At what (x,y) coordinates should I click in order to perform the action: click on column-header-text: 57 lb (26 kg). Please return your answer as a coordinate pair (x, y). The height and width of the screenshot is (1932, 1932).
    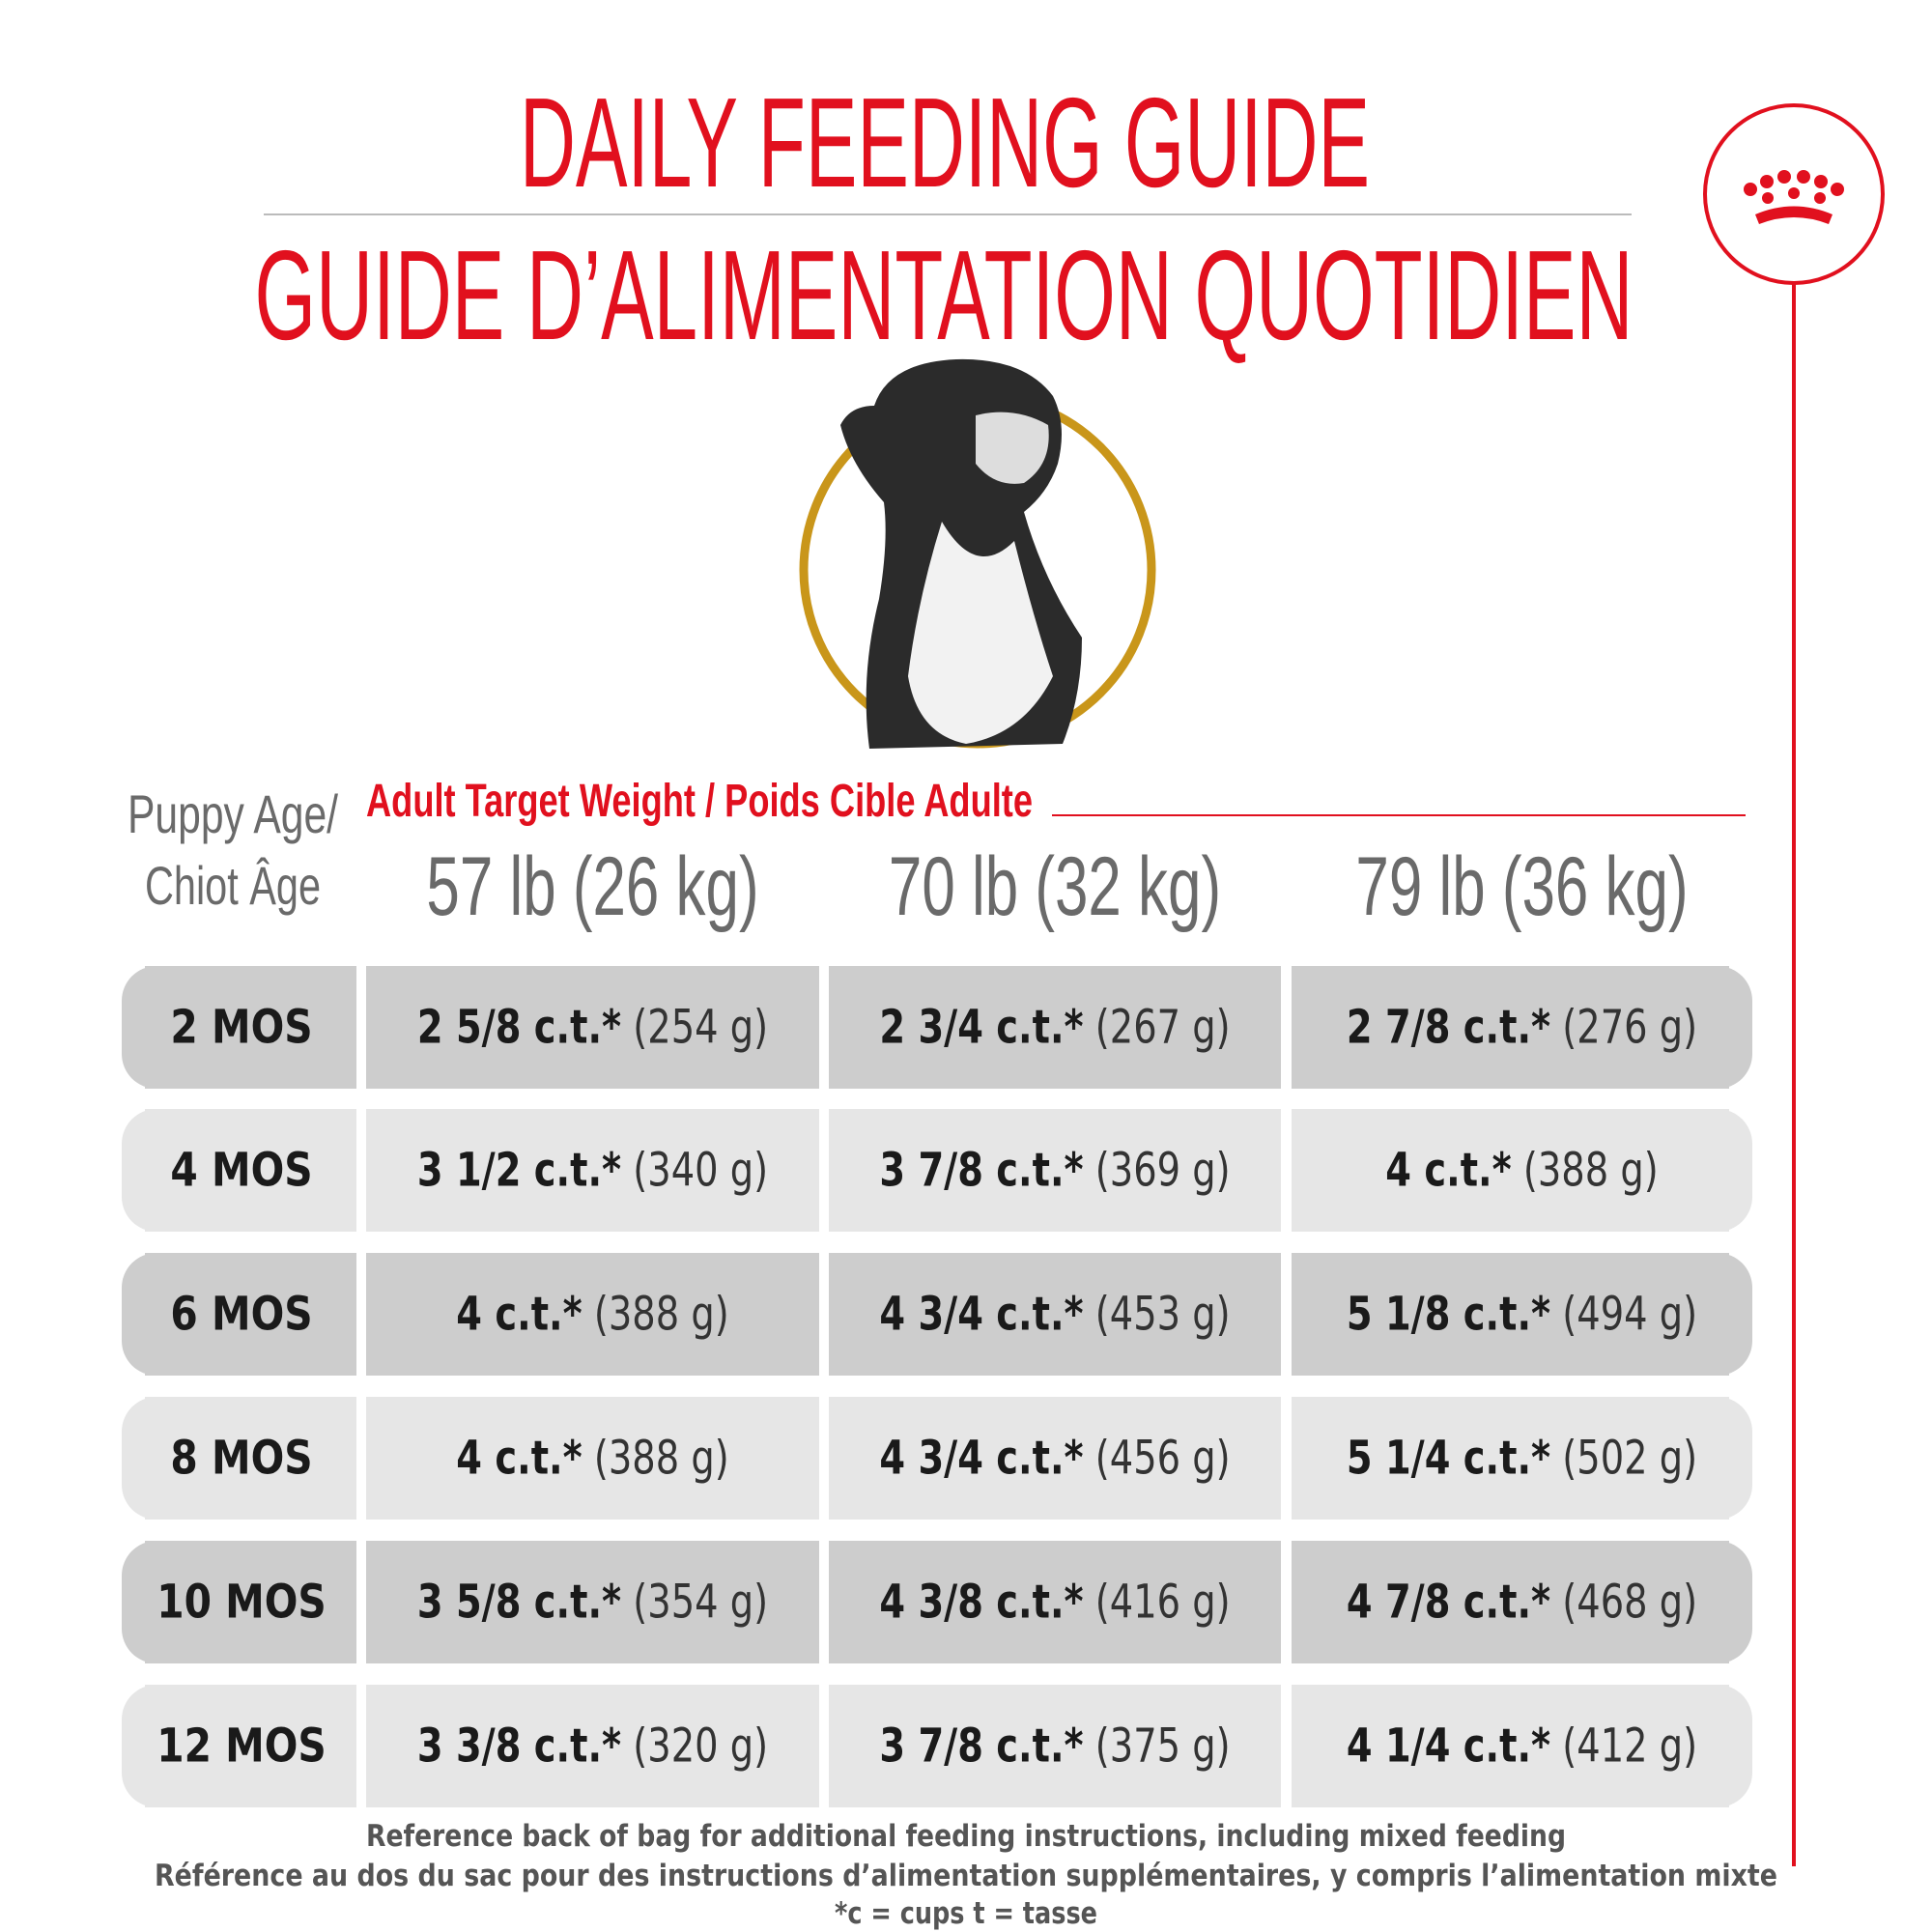
    Looking at the image, I should click on (592, 885).